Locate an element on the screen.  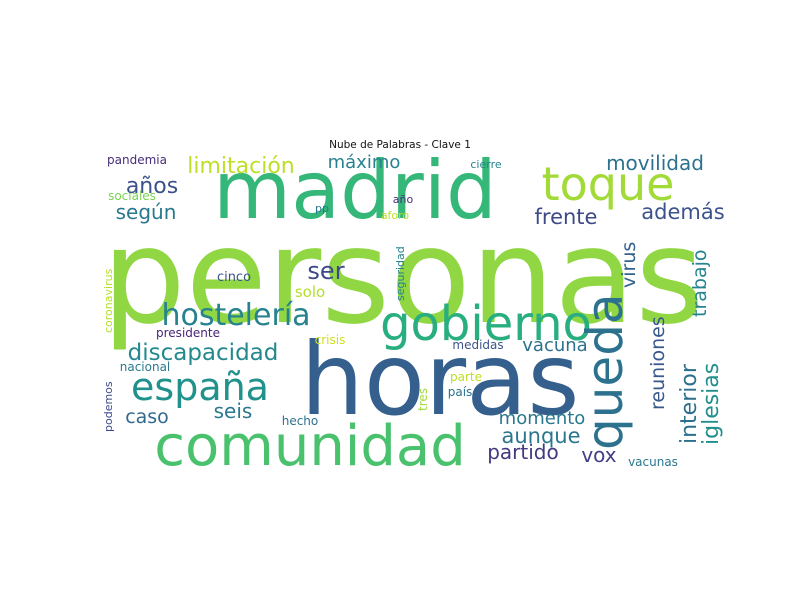
word-8: hostelería is located at coordinates (235, 315).